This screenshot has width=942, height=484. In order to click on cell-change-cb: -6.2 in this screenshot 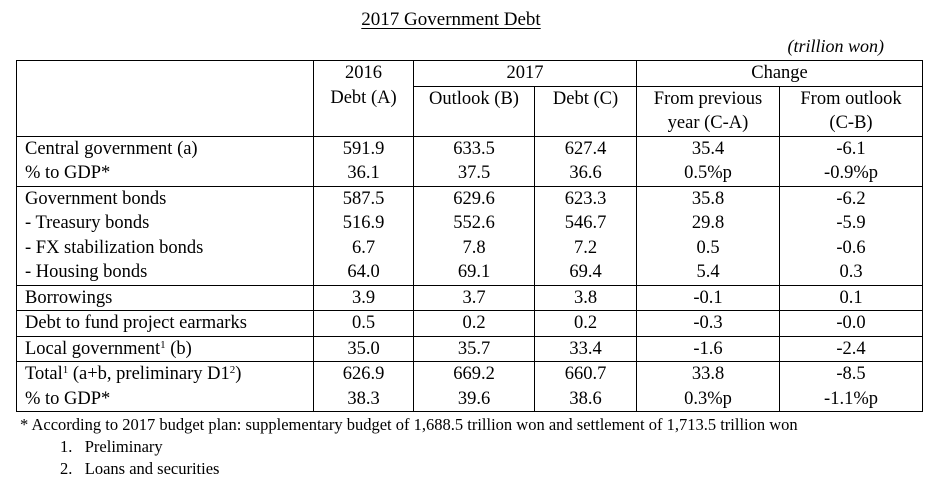, I will do `click(851, 198)`.